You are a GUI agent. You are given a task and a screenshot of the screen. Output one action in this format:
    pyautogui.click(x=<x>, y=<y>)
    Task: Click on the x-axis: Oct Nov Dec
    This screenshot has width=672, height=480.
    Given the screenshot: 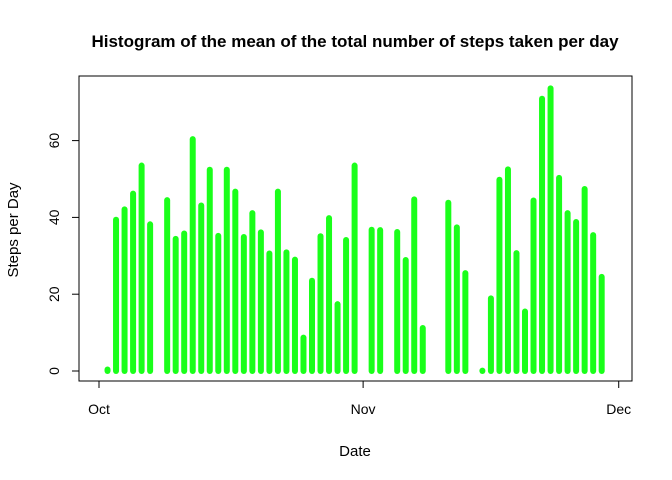 What is the action you would take?
    pyautogui.click(x=359, y=398)
    